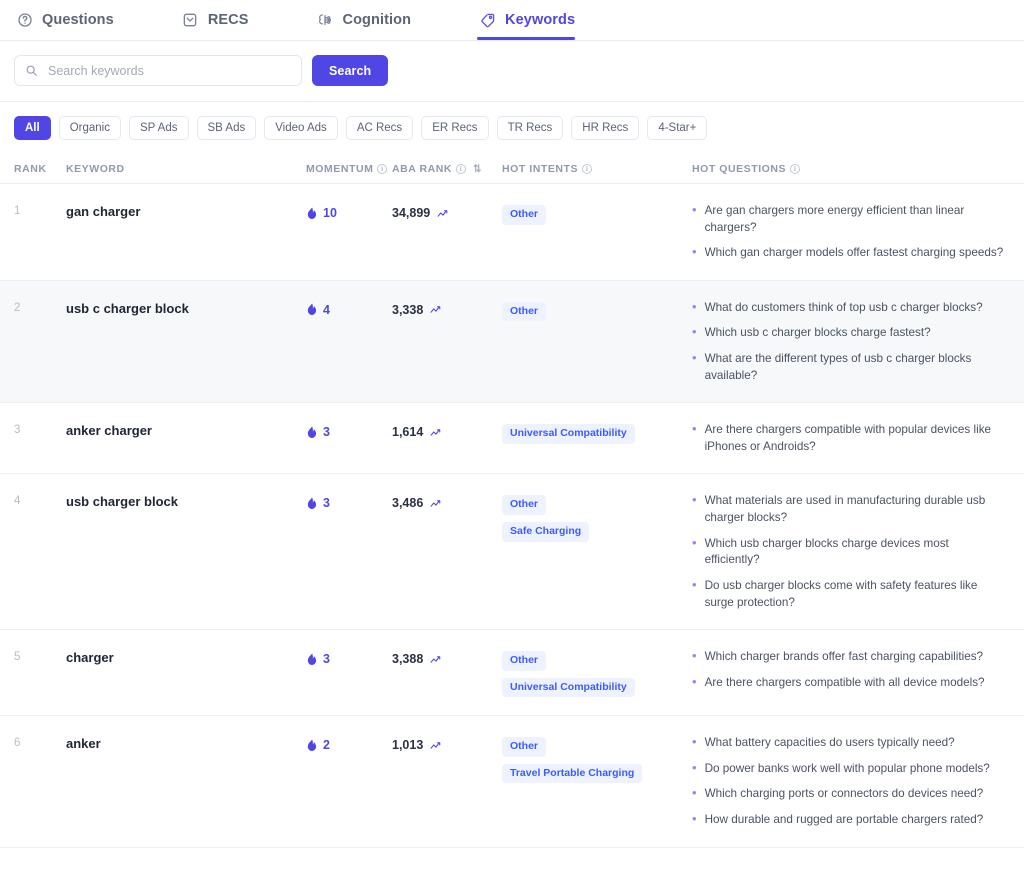 The image size is (1024, 893). What do you see at coordinates (127, 308) in the screenshot?
I see `keyword-value: usb c charger block` at bounding box center [127, 308].